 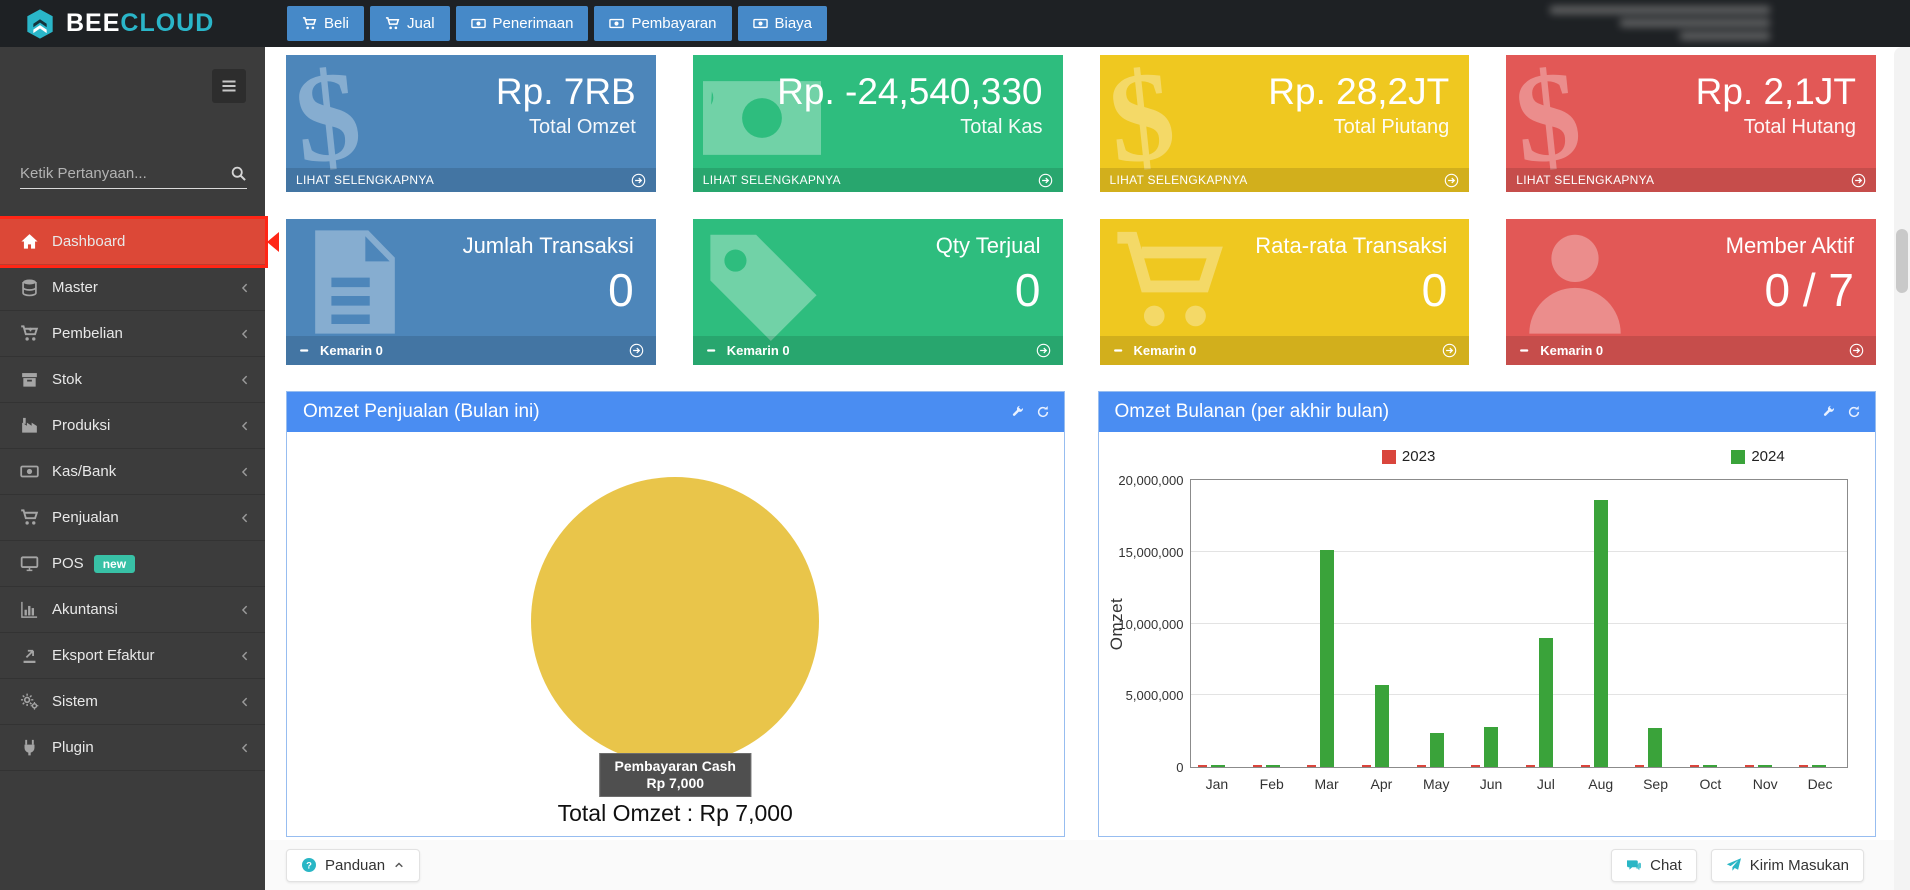 I want to click on x-tick-label: Sep, so click(x=1655, y=784).